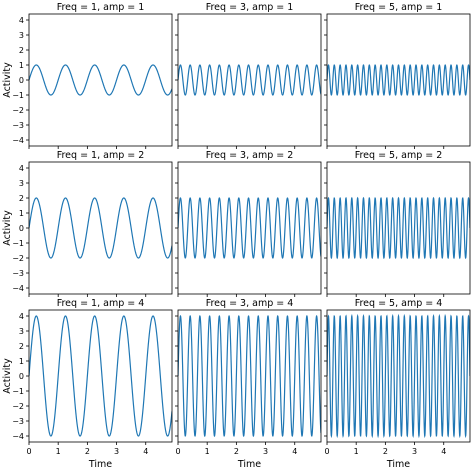  I want to click on panel-title: Freq = 5, amp = 4, so click(399, 303).